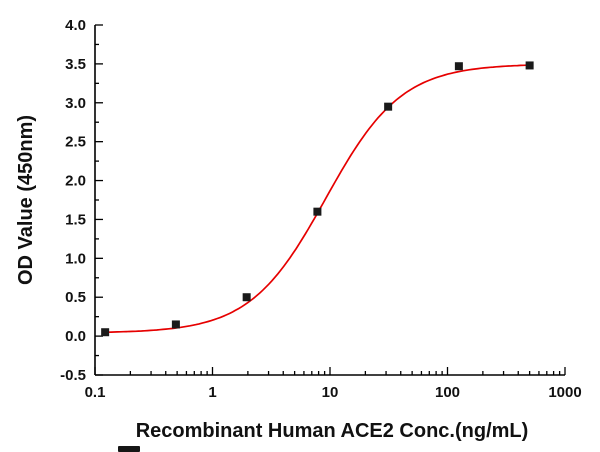 The width and height of the screenshot is (600, 452). What do you see at coordinates (75, 258) in the screenshot?
I see `y-tick-label: 1.0` at bounding box center [75, 258].